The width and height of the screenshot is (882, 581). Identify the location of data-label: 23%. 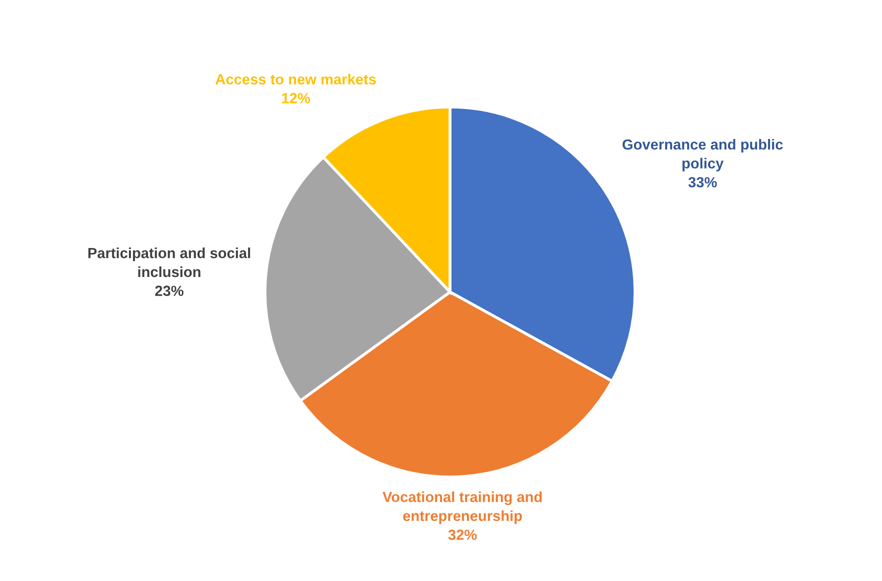
(169, 291).